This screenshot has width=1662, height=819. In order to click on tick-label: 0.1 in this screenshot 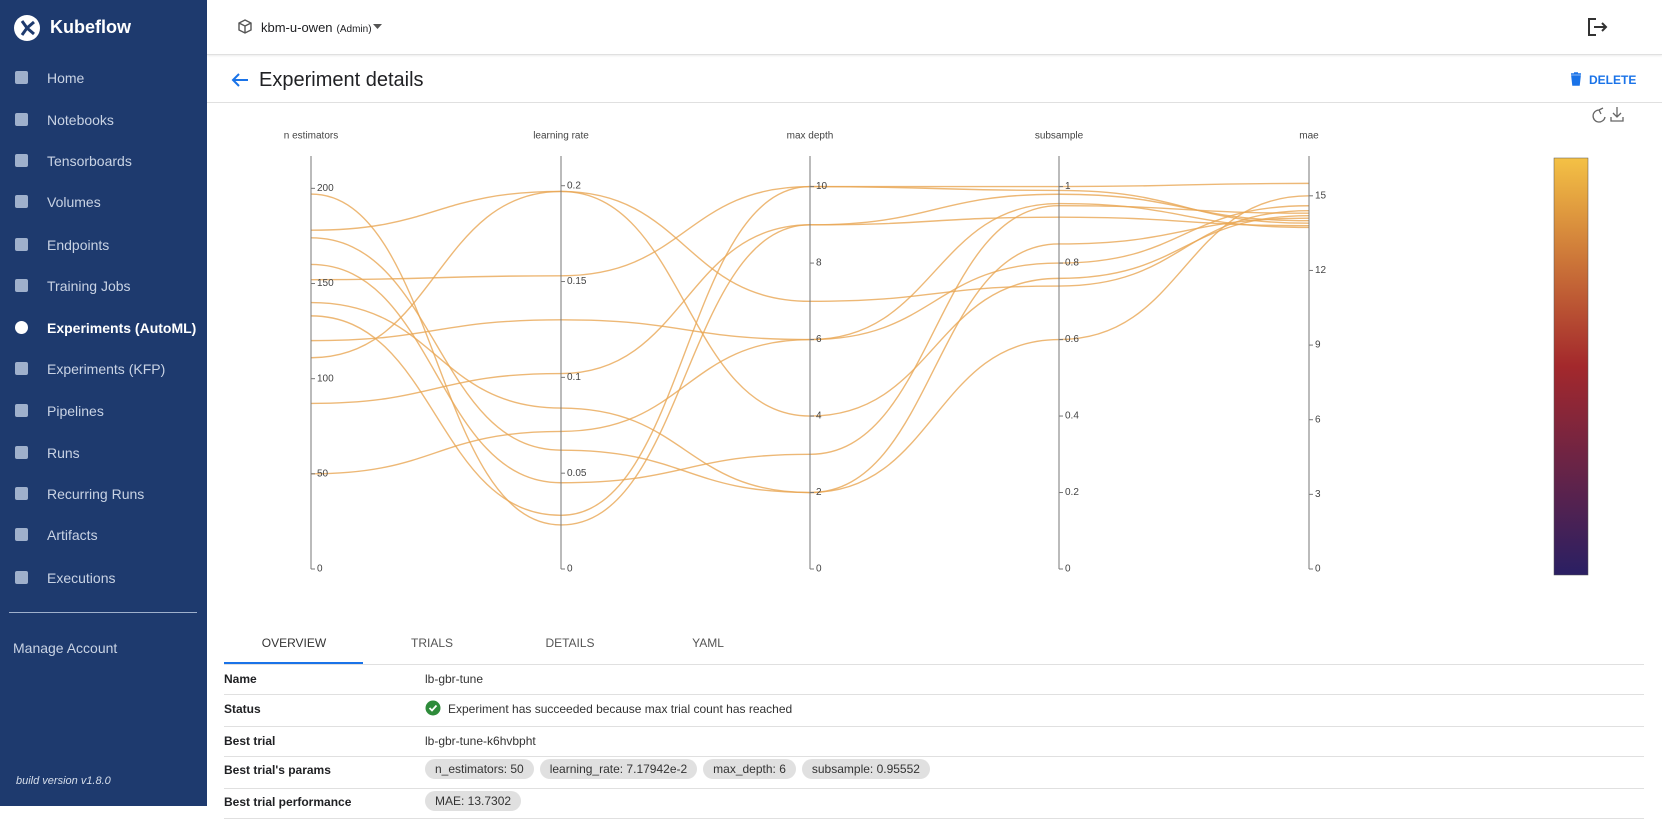, I will do `click(574, 377)`.